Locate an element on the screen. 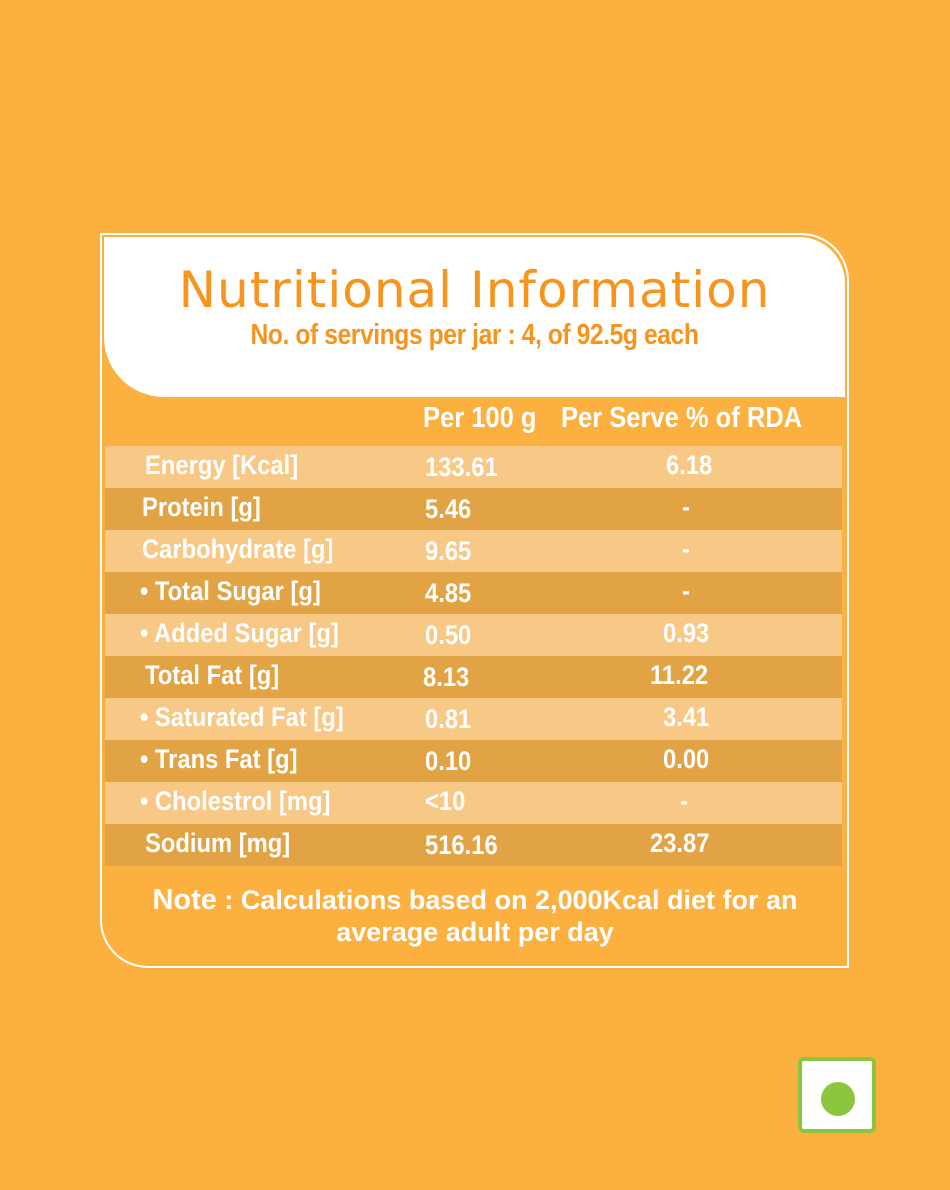 The width and height of the screenshot is (950, 1190). nutrient-name: • Cholestrol [mg] is located at coordinates (235, 801).